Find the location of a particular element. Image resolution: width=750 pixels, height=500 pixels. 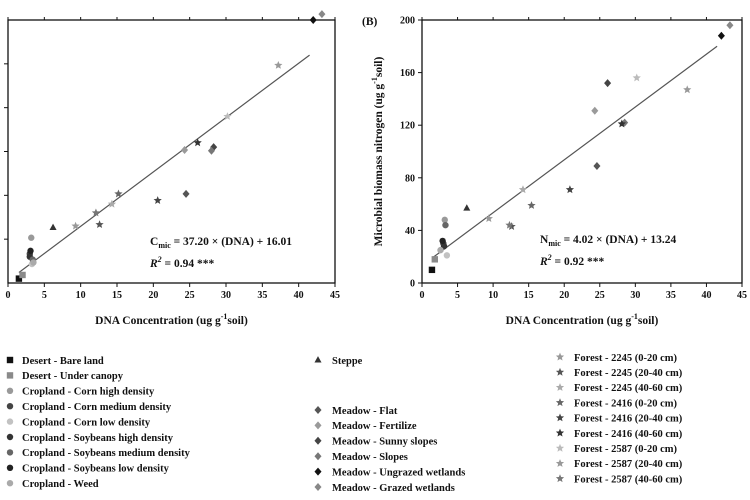

y-tick-label: 120 is located at coordinates (407, 126).